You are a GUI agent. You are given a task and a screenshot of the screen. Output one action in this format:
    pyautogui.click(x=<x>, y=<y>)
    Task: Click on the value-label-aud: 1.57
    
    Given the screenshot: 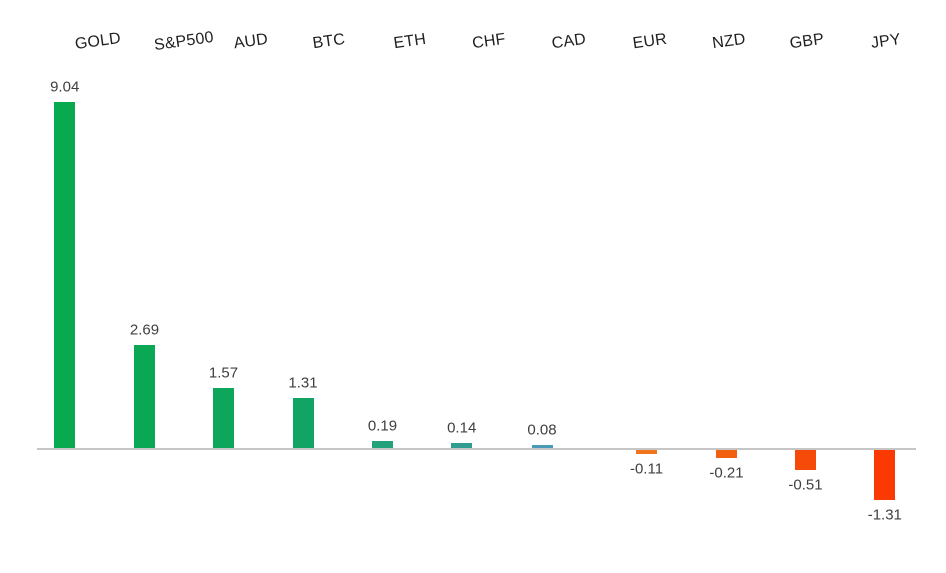 What is the action you would take?
    pyautogui.click(x=223, y=373)
    